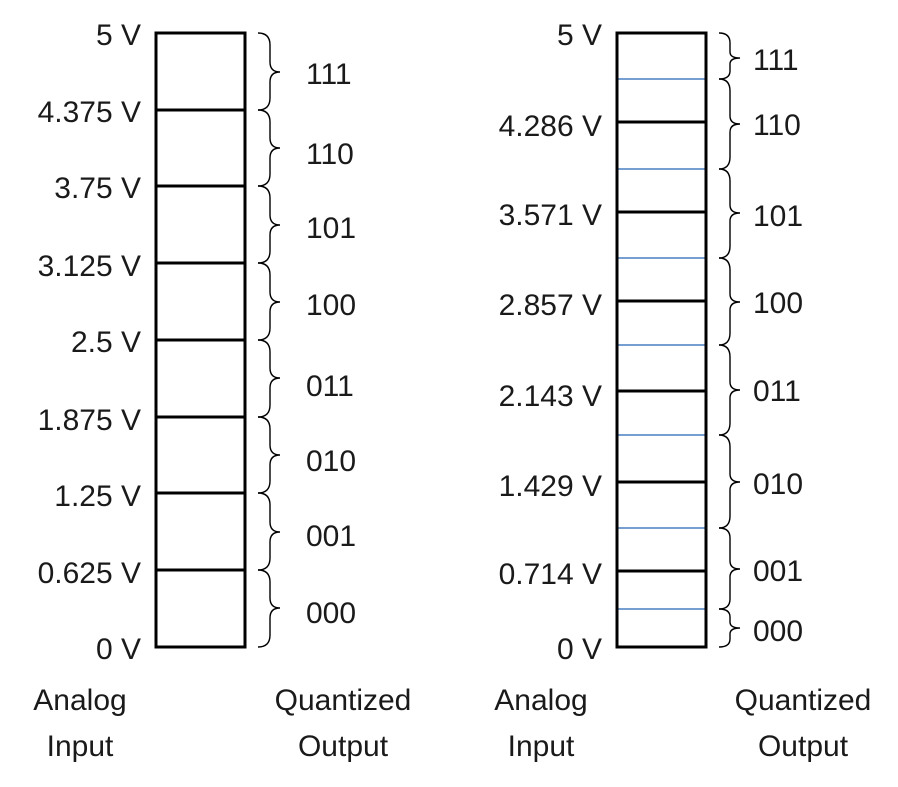  What do you see at coordinates (330, 386) in the screenshot?
I see `left-code-011: 011` at bounding box center [330, 386].